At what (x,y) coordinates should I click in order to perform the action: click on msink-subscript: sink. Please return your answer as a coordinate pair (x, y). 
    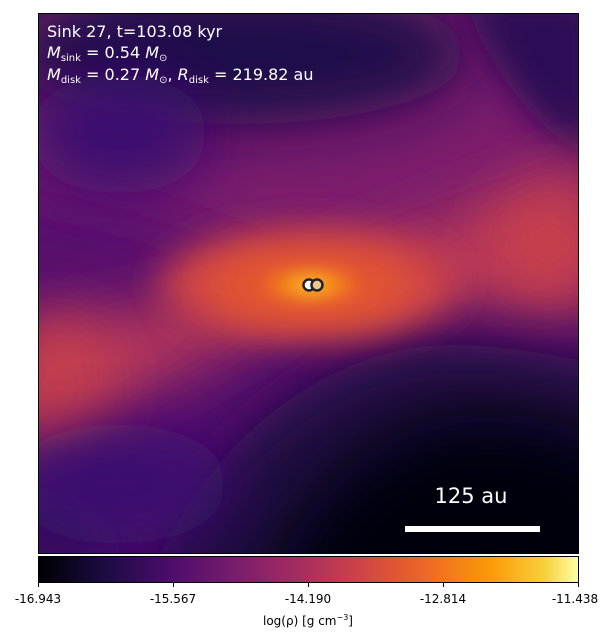
    Looking at the image, I should click on (70, 58).